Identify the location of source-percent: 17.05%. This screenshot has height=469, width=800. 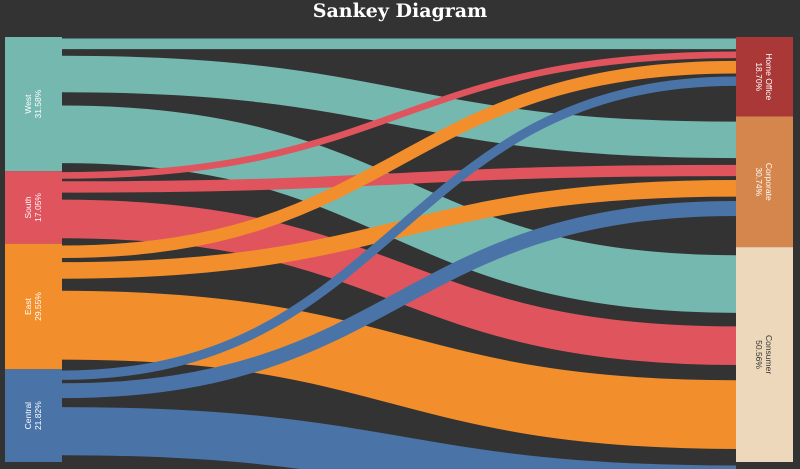
(38, 207).